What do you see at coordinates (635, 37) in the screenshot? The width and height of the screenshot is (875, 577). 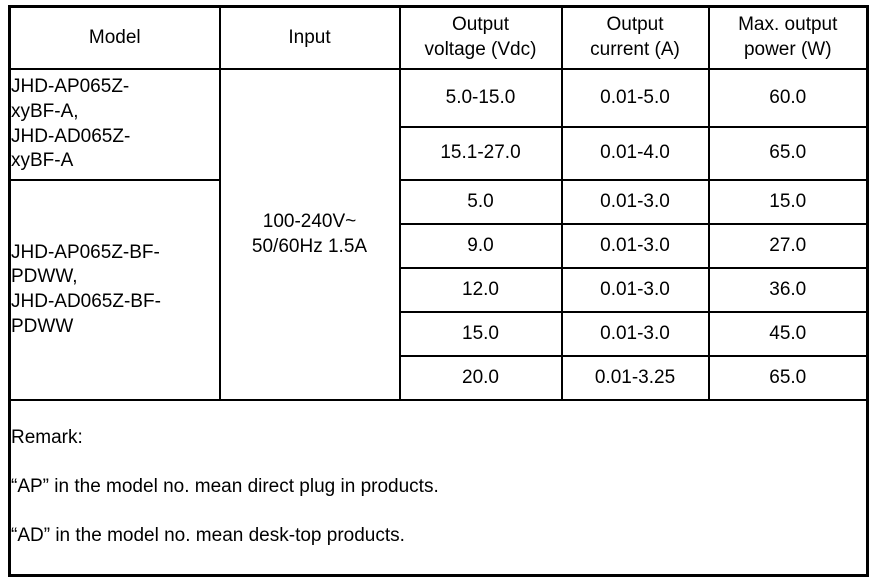 I see `column-header-output-current: Output current (A)` at bounding box center [635, 37].